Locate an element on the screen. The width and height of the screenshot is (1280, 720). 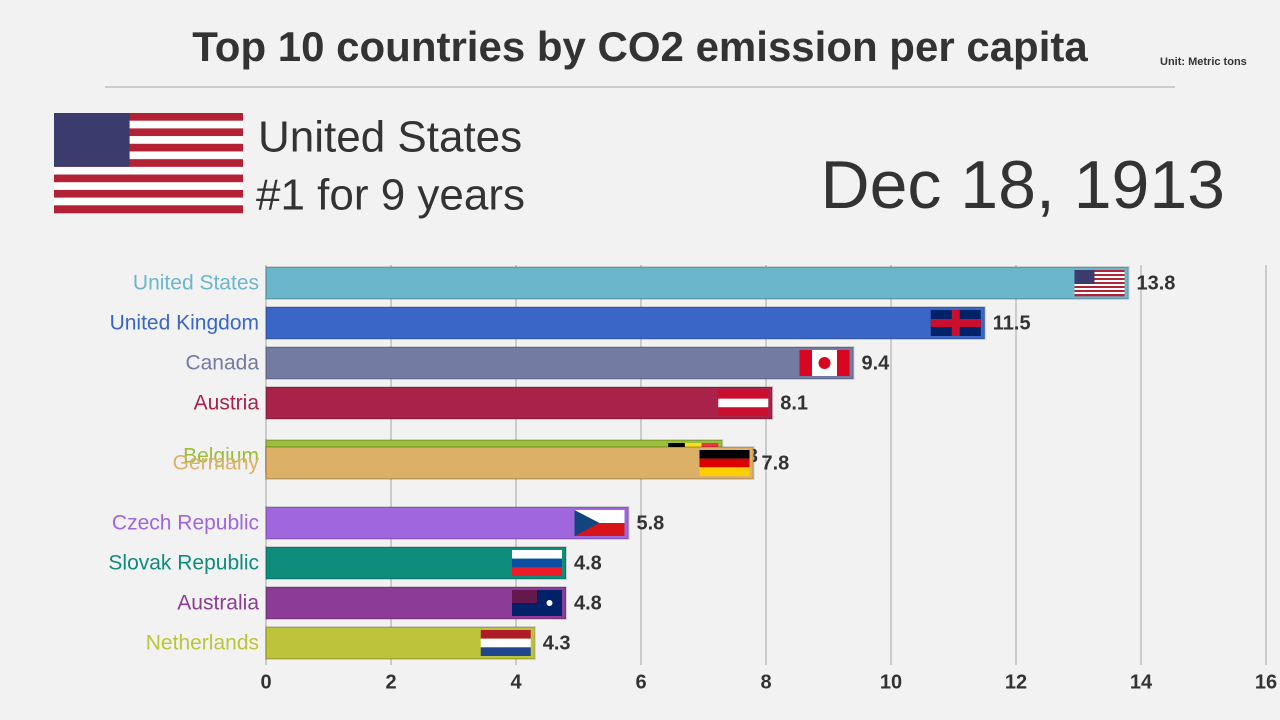
flag-leaf is located at coordinates (824, 363).